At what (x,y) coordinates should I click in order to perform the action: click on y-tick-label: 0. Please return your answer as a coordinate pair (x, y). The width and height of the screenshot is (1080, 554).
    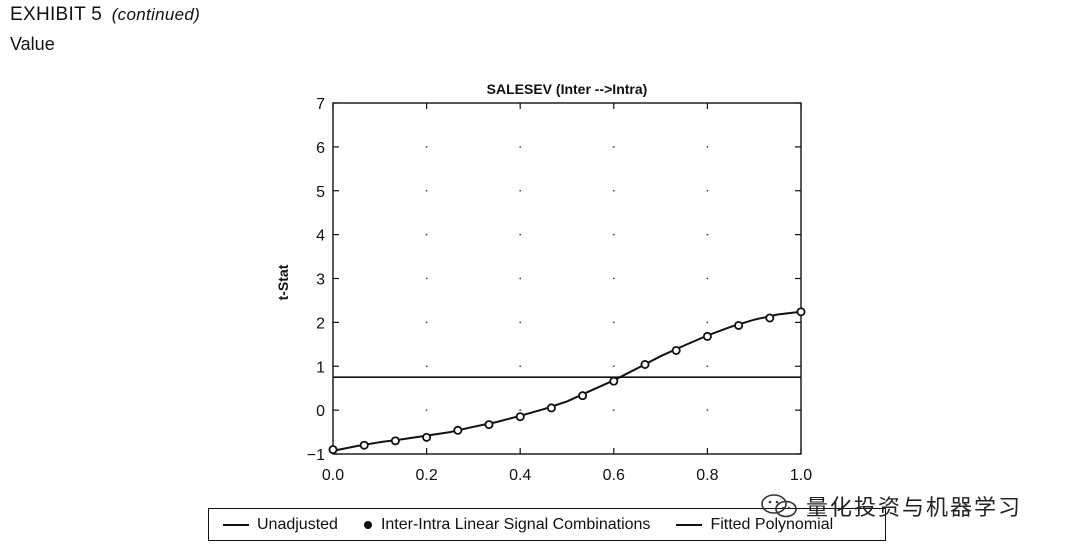
    Looking at the image, I should click on (320, 411).